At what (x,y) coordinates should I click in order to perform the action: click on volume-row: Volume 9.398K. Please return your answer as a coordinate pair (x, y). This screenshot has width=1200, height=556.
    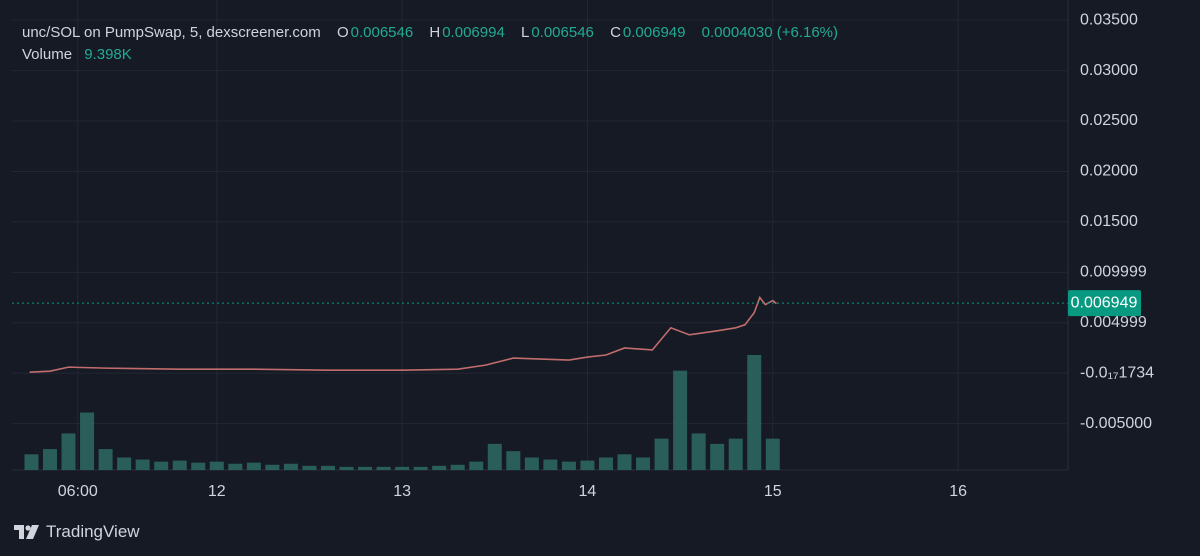
    Looking at the image, I should click on (78, 54).